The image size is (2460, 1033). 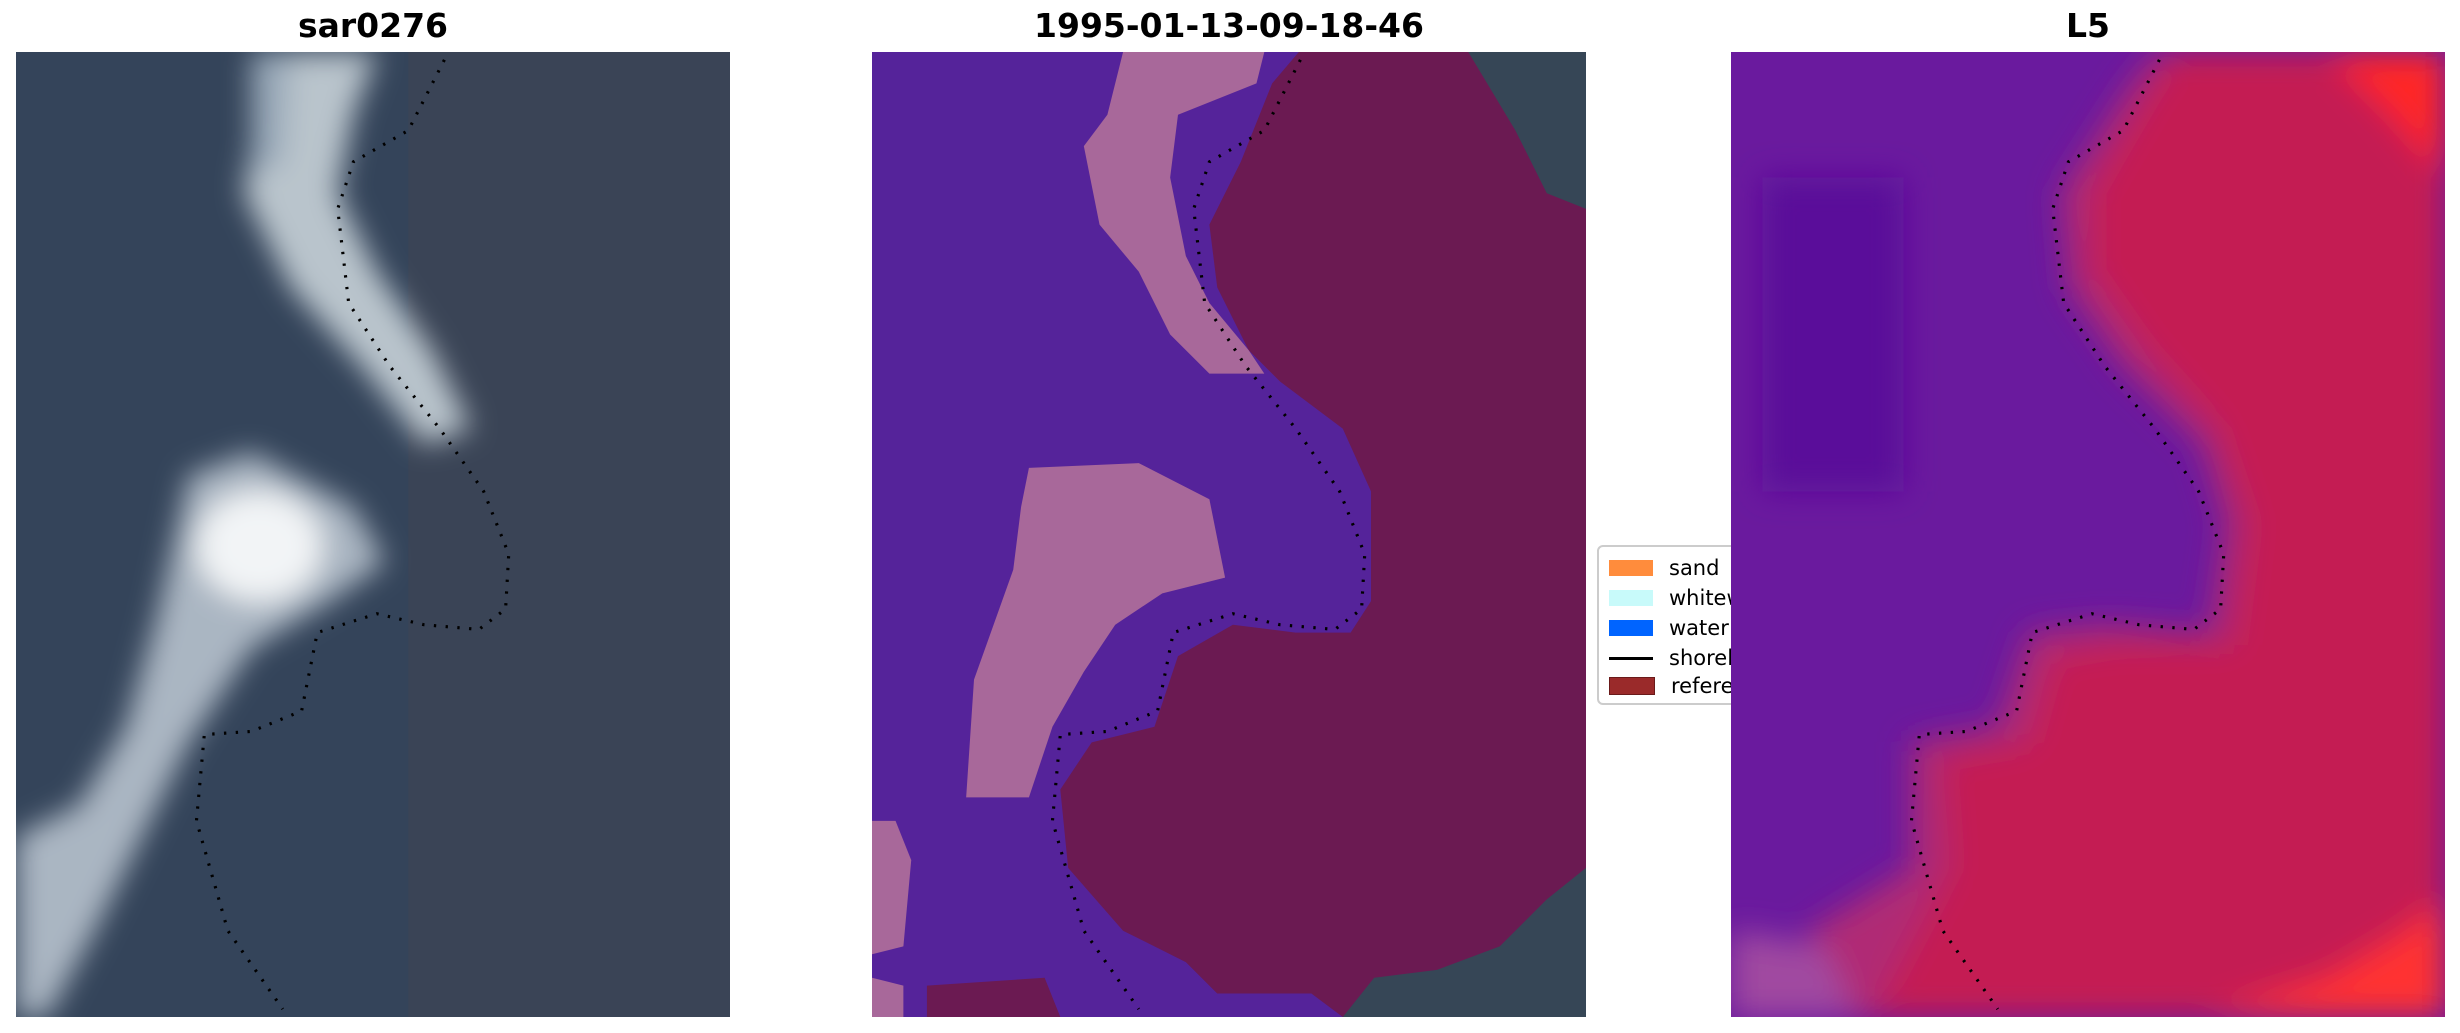 I want to click on panel-title-2: 1995-01-13-09-18-46, so click(x=1229, y=25).